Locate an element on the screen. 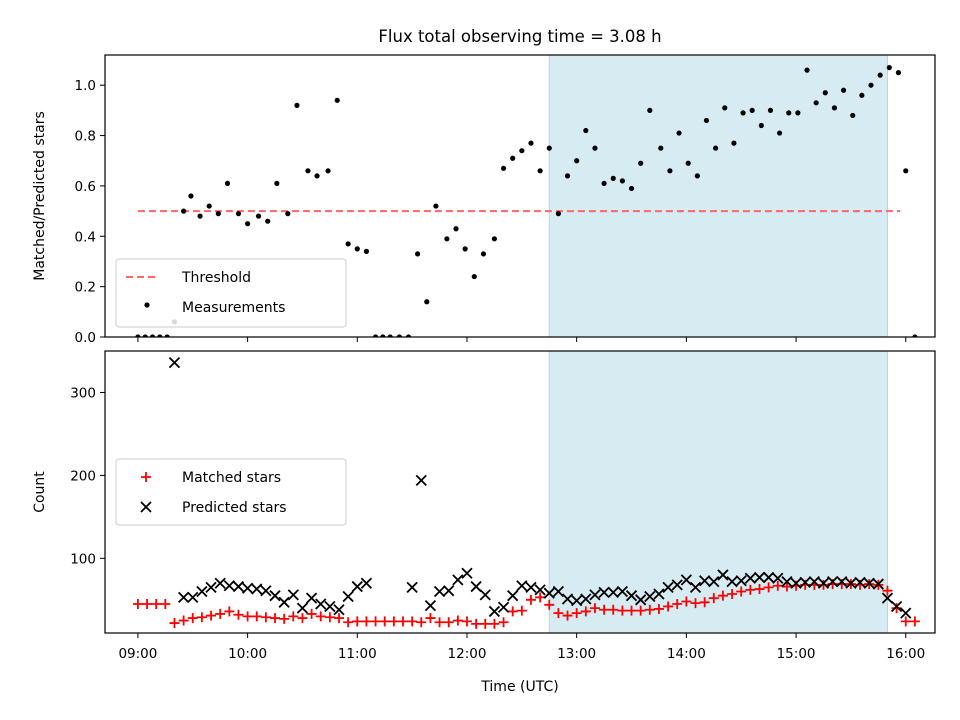 This screenshot has height=720, width=960. y-tick-label: 0.2 is located at coordinates (85, 288).